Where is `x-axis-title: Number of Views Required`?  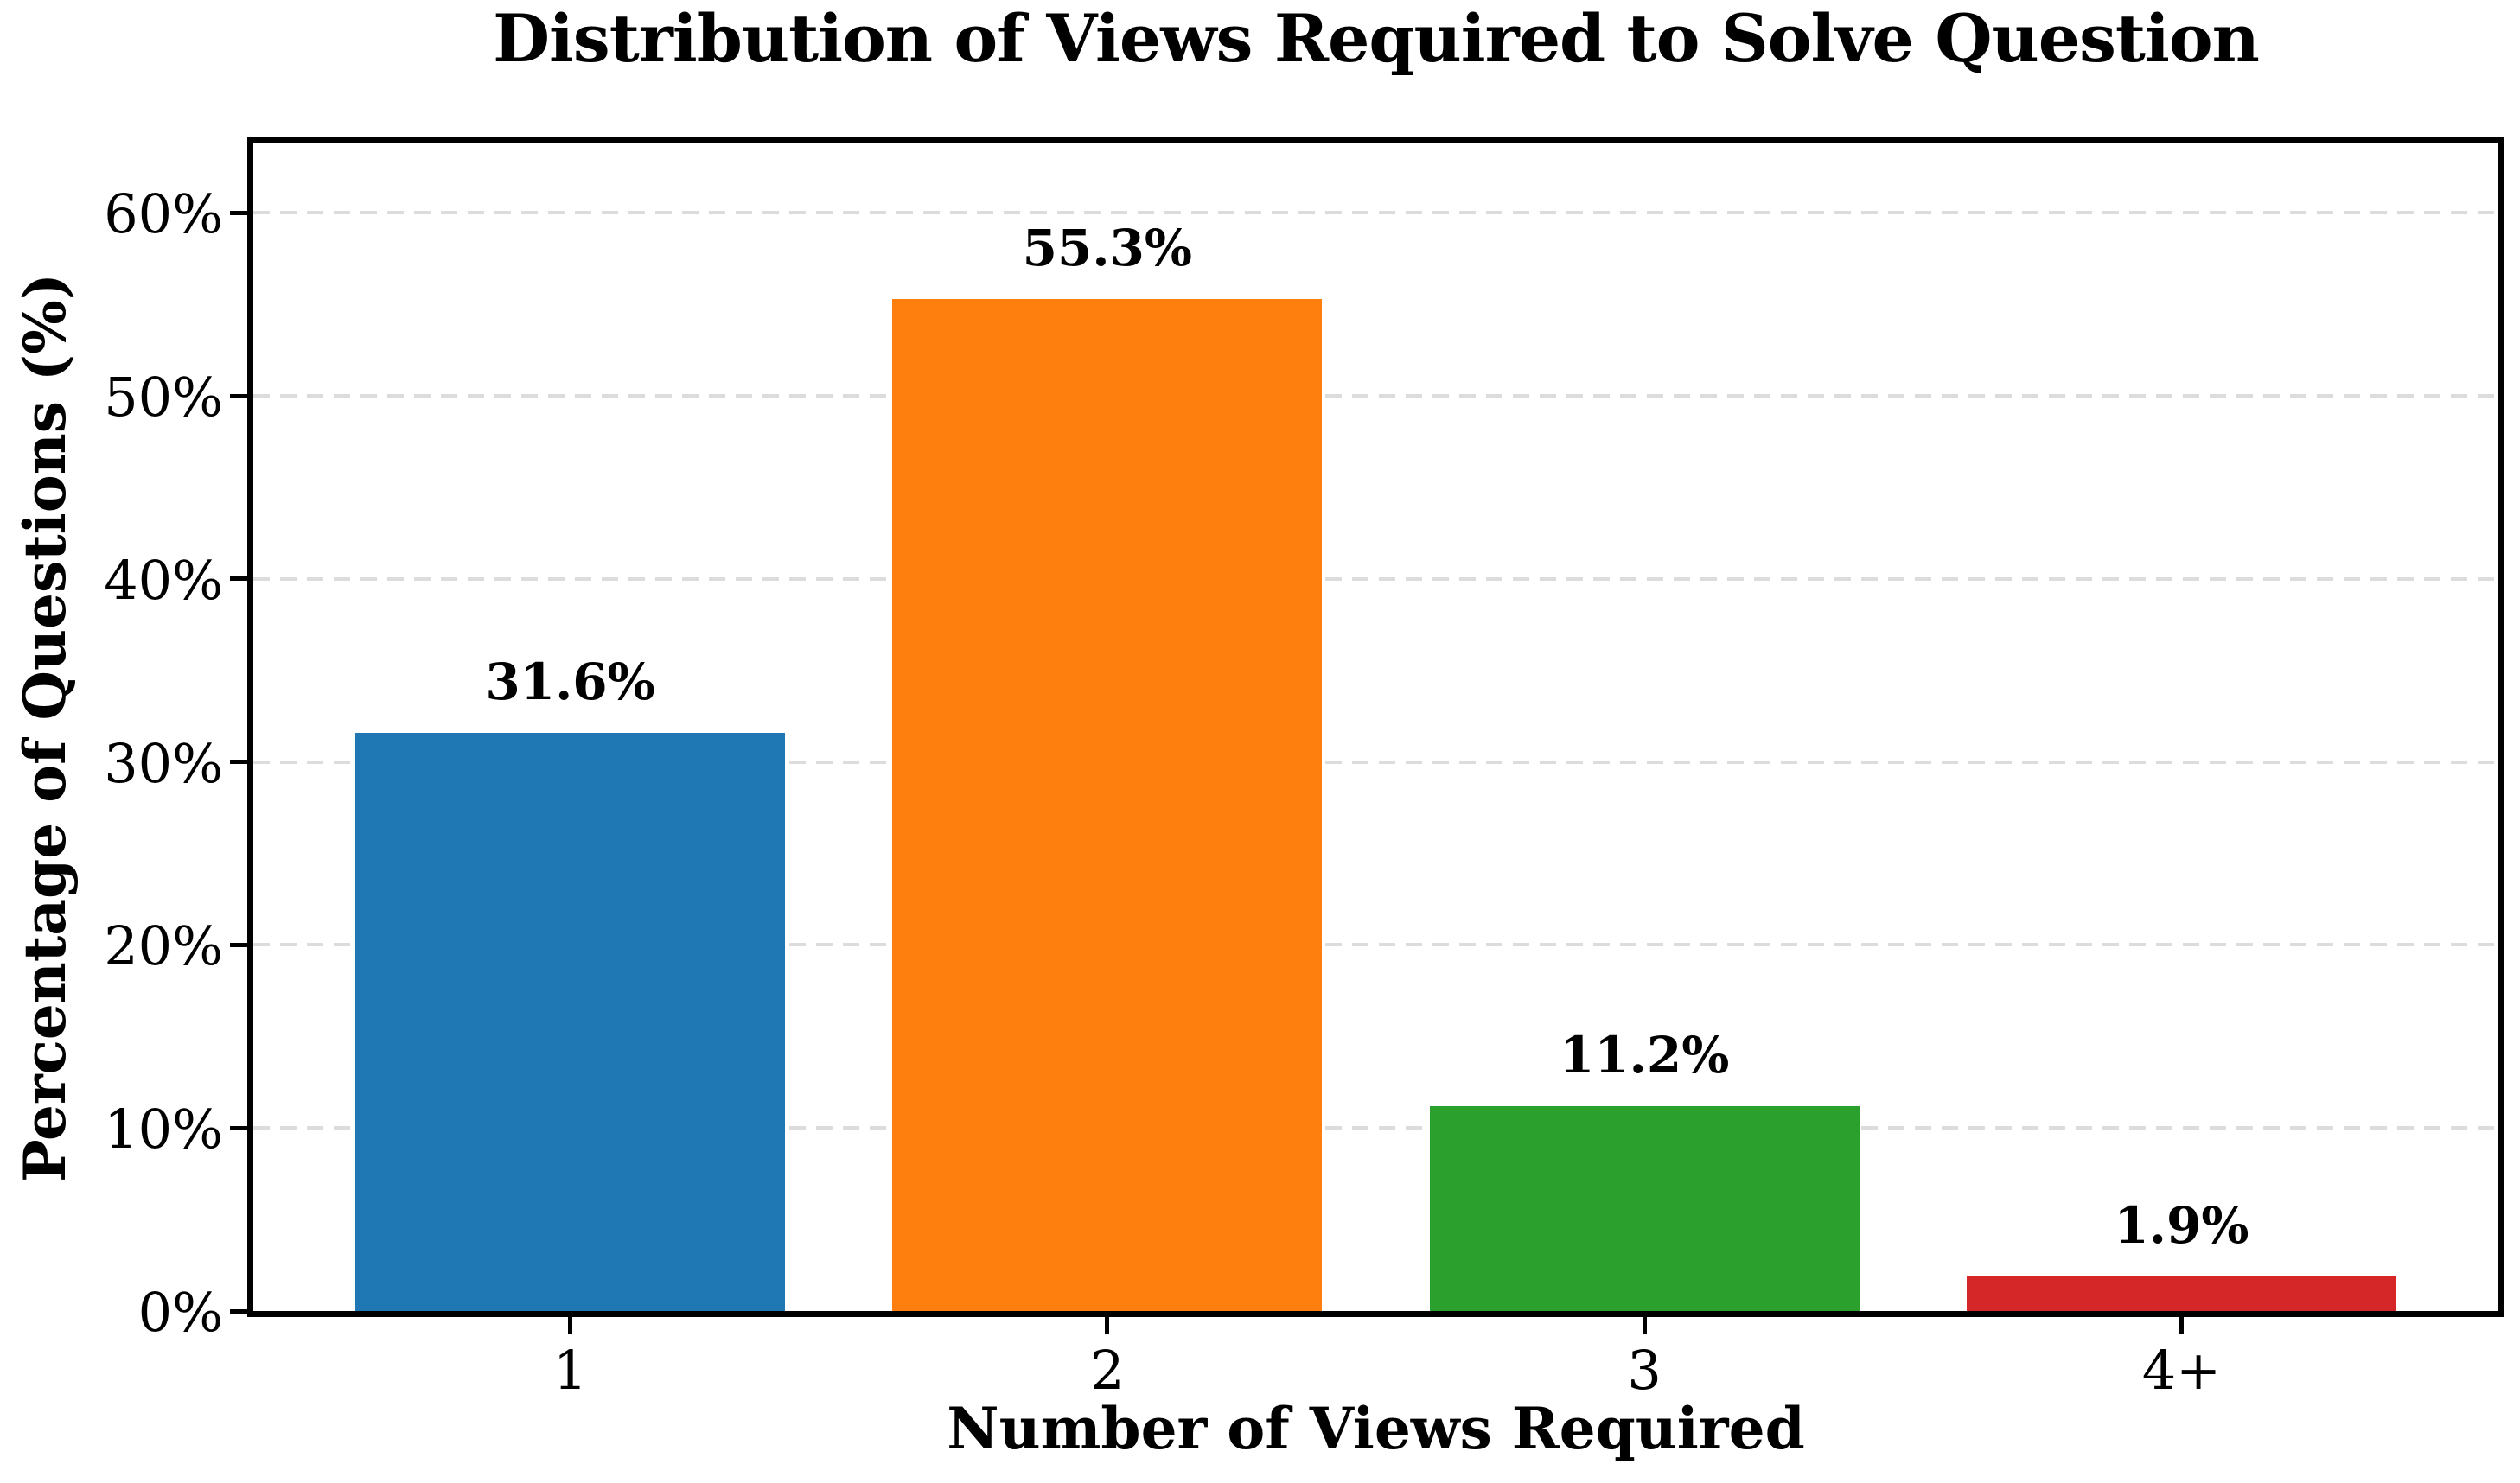
x-axis-title: Number of Views Required is located at coordinates (1376, 1428).